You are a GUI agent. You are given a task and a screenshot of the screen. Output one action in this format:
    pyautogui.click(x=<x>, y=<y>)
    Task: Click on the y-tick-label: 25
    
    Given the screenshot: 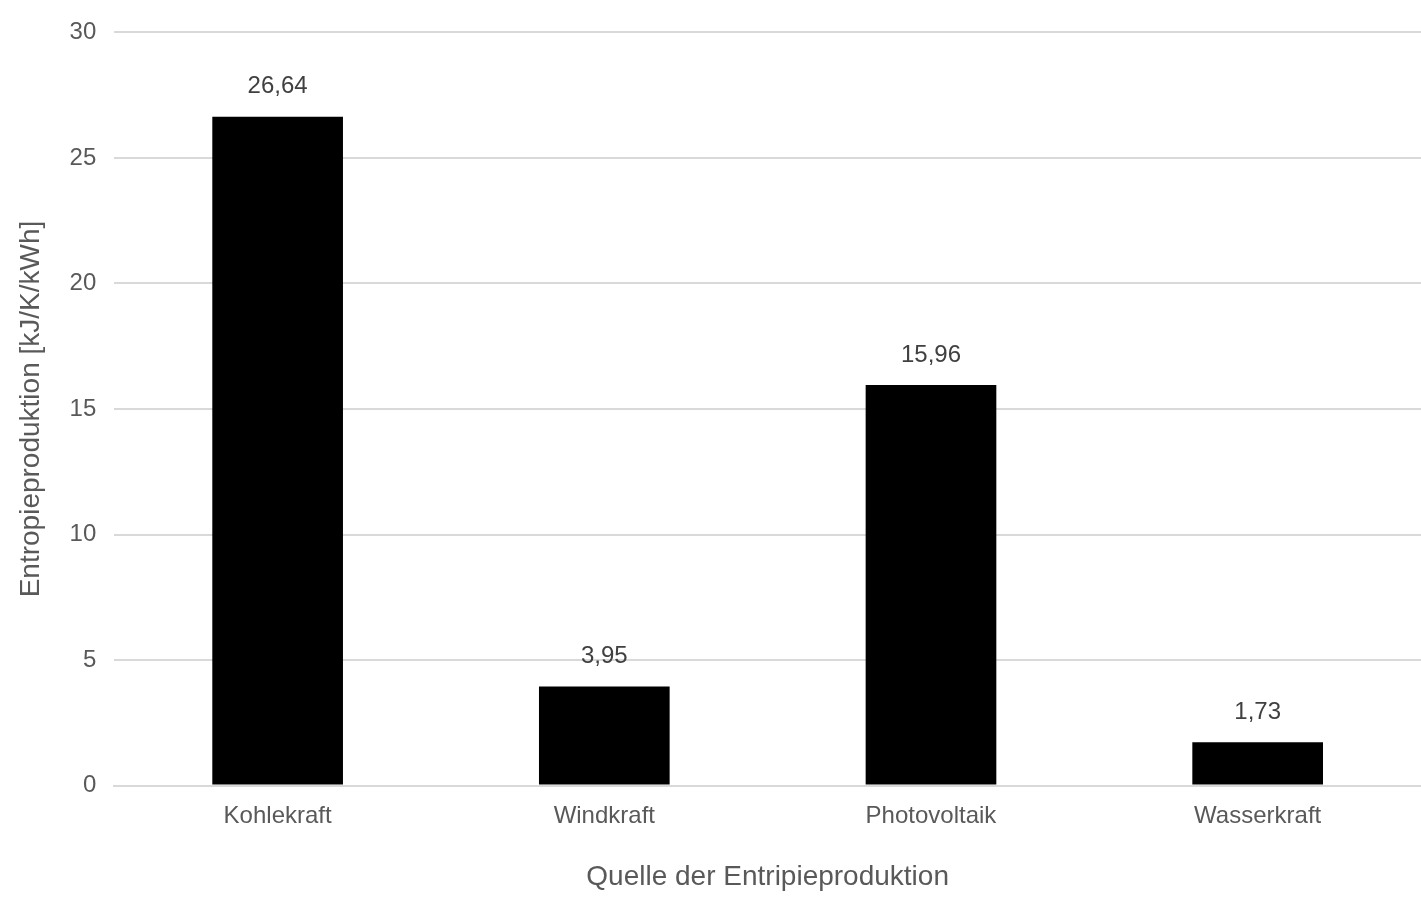 What is the action you would take?
    pyautogui.click(x=83, y=156)
    